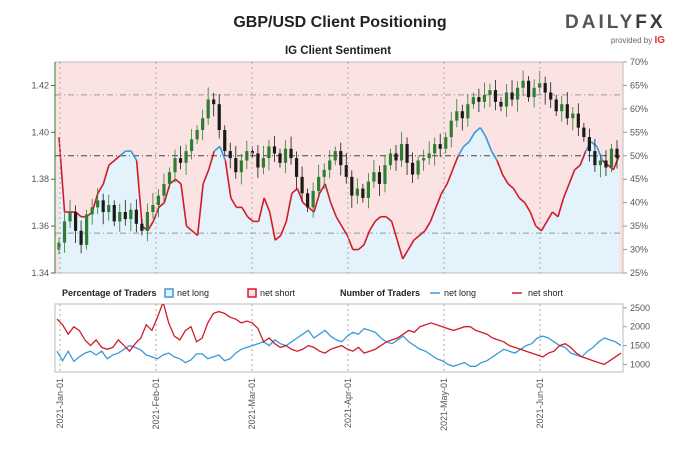 The width and height of the screenshot is (680, 453). I want to click on percent-tick-label: 40%, so click(639, 203).